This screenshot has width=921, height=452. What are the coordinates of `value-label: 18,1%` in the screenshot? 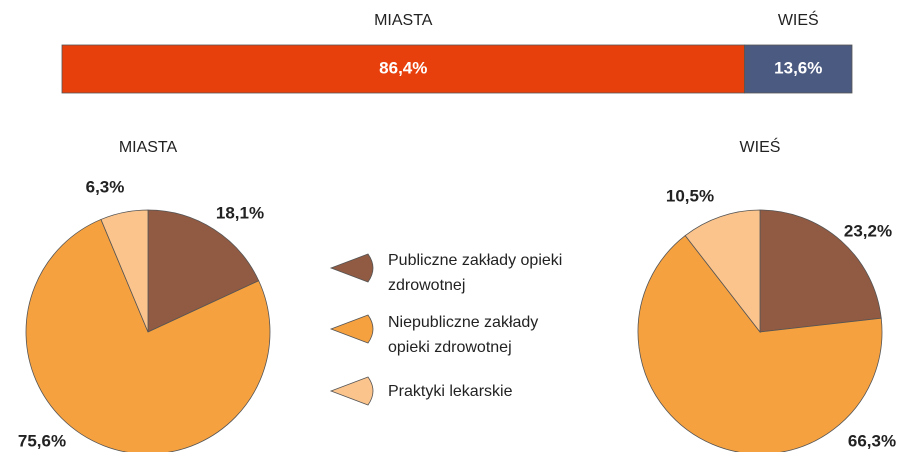 It's located at (240, 212).